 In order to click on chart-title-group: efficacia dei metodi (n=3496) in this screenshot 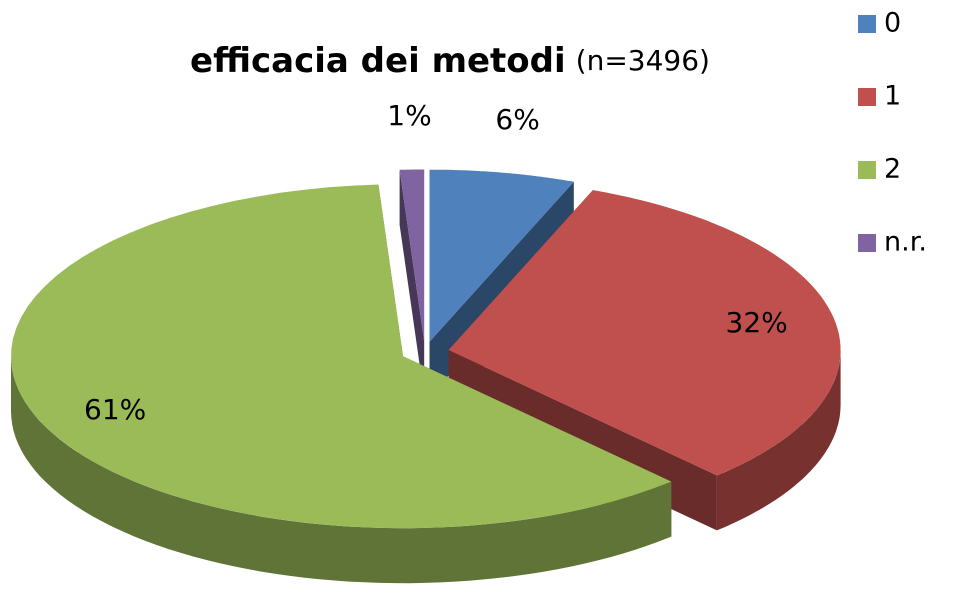, I will do `click(450, 61)`.